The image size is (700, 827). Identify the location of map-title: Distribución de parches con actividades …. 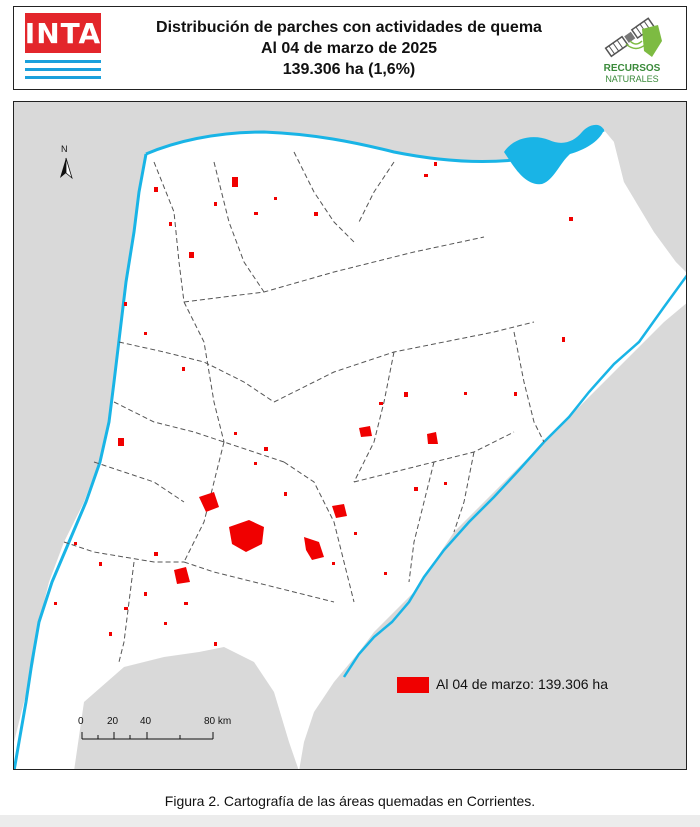
(349, 27).